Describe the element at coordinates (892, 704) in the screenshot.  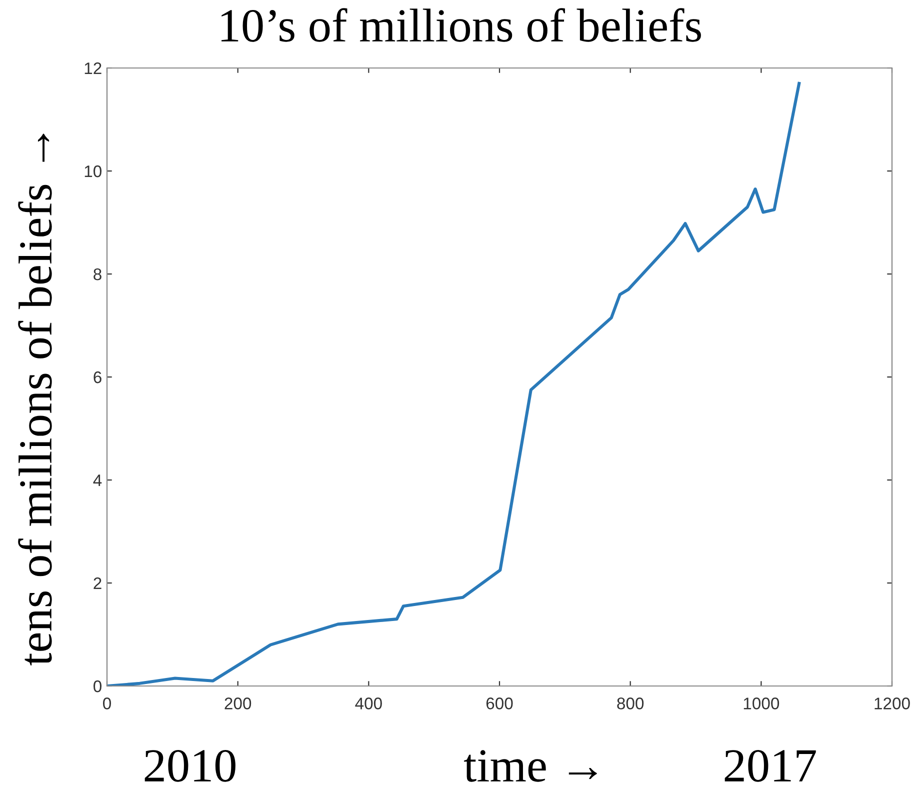
I see `x-tick-label: 1200` at that location.